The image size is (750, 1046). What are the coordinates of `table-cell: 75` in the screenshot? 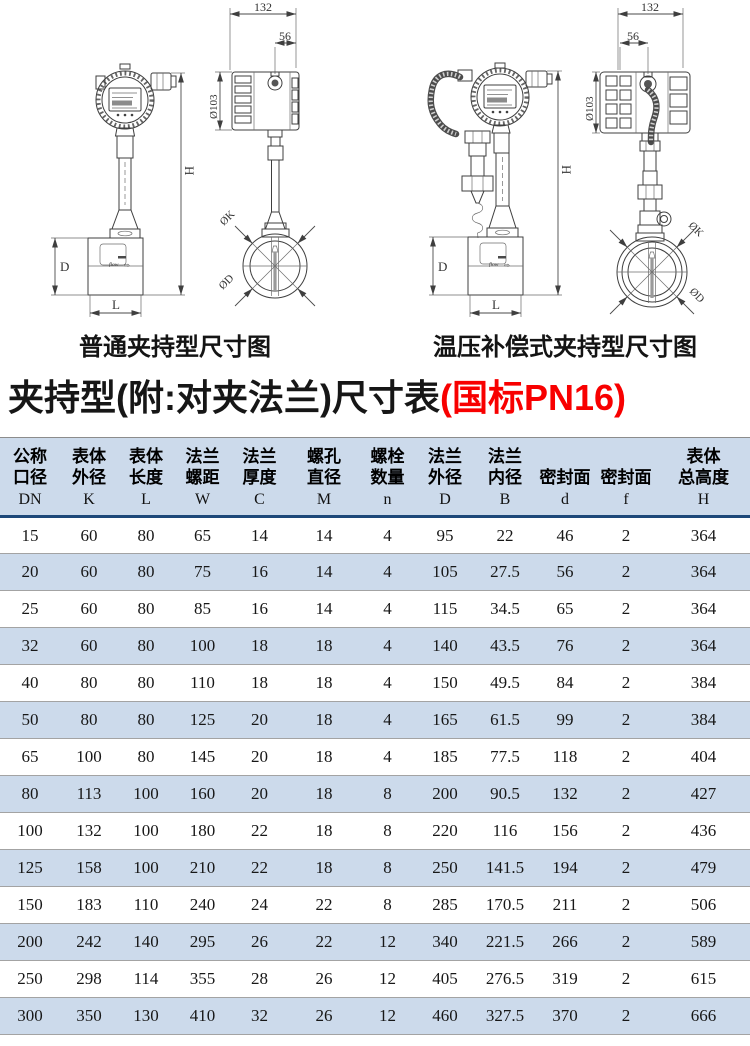 It's located at (202, 572).